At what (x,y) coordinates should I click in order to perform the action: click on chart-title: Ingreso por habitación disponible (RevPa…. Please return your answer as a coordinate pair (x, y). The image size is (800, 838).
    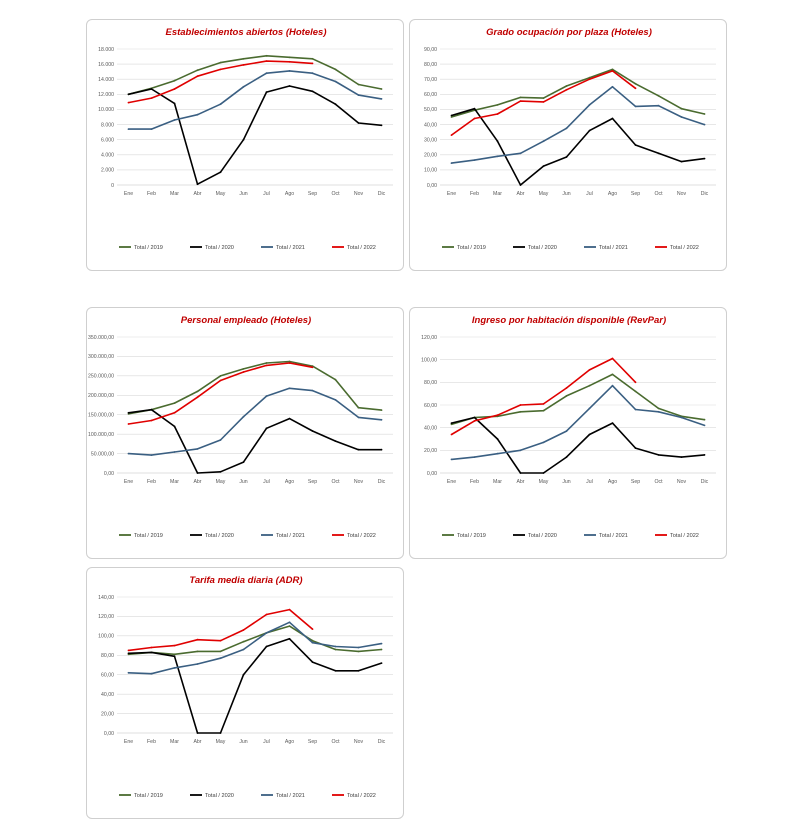
    Looking at the image, I should click on (569, 320).